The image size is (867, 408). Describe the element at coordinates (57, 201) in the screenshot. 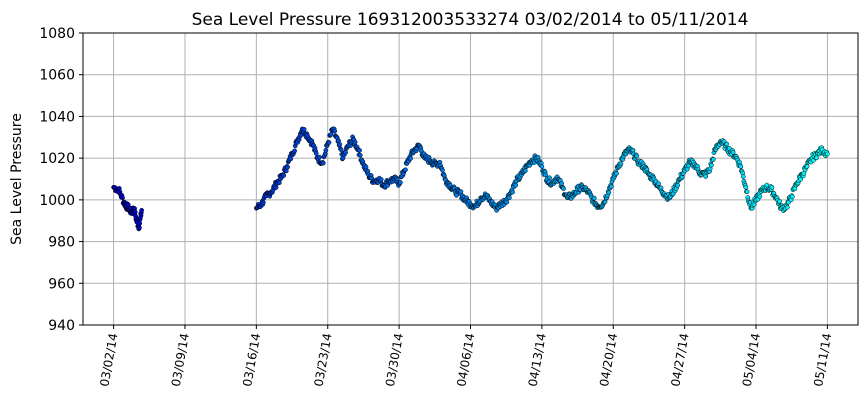

I see `y-tick-label: 1000` at that location.